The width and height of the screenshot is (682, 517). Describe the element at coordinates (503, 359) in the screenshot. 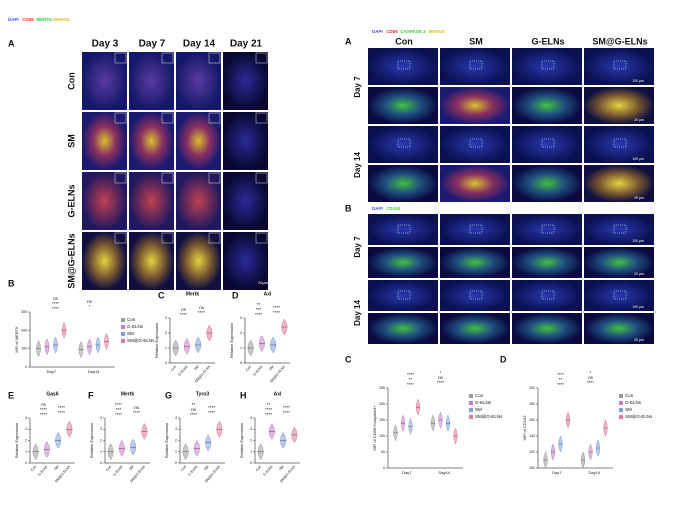

I see `panel-label: D` at that location.